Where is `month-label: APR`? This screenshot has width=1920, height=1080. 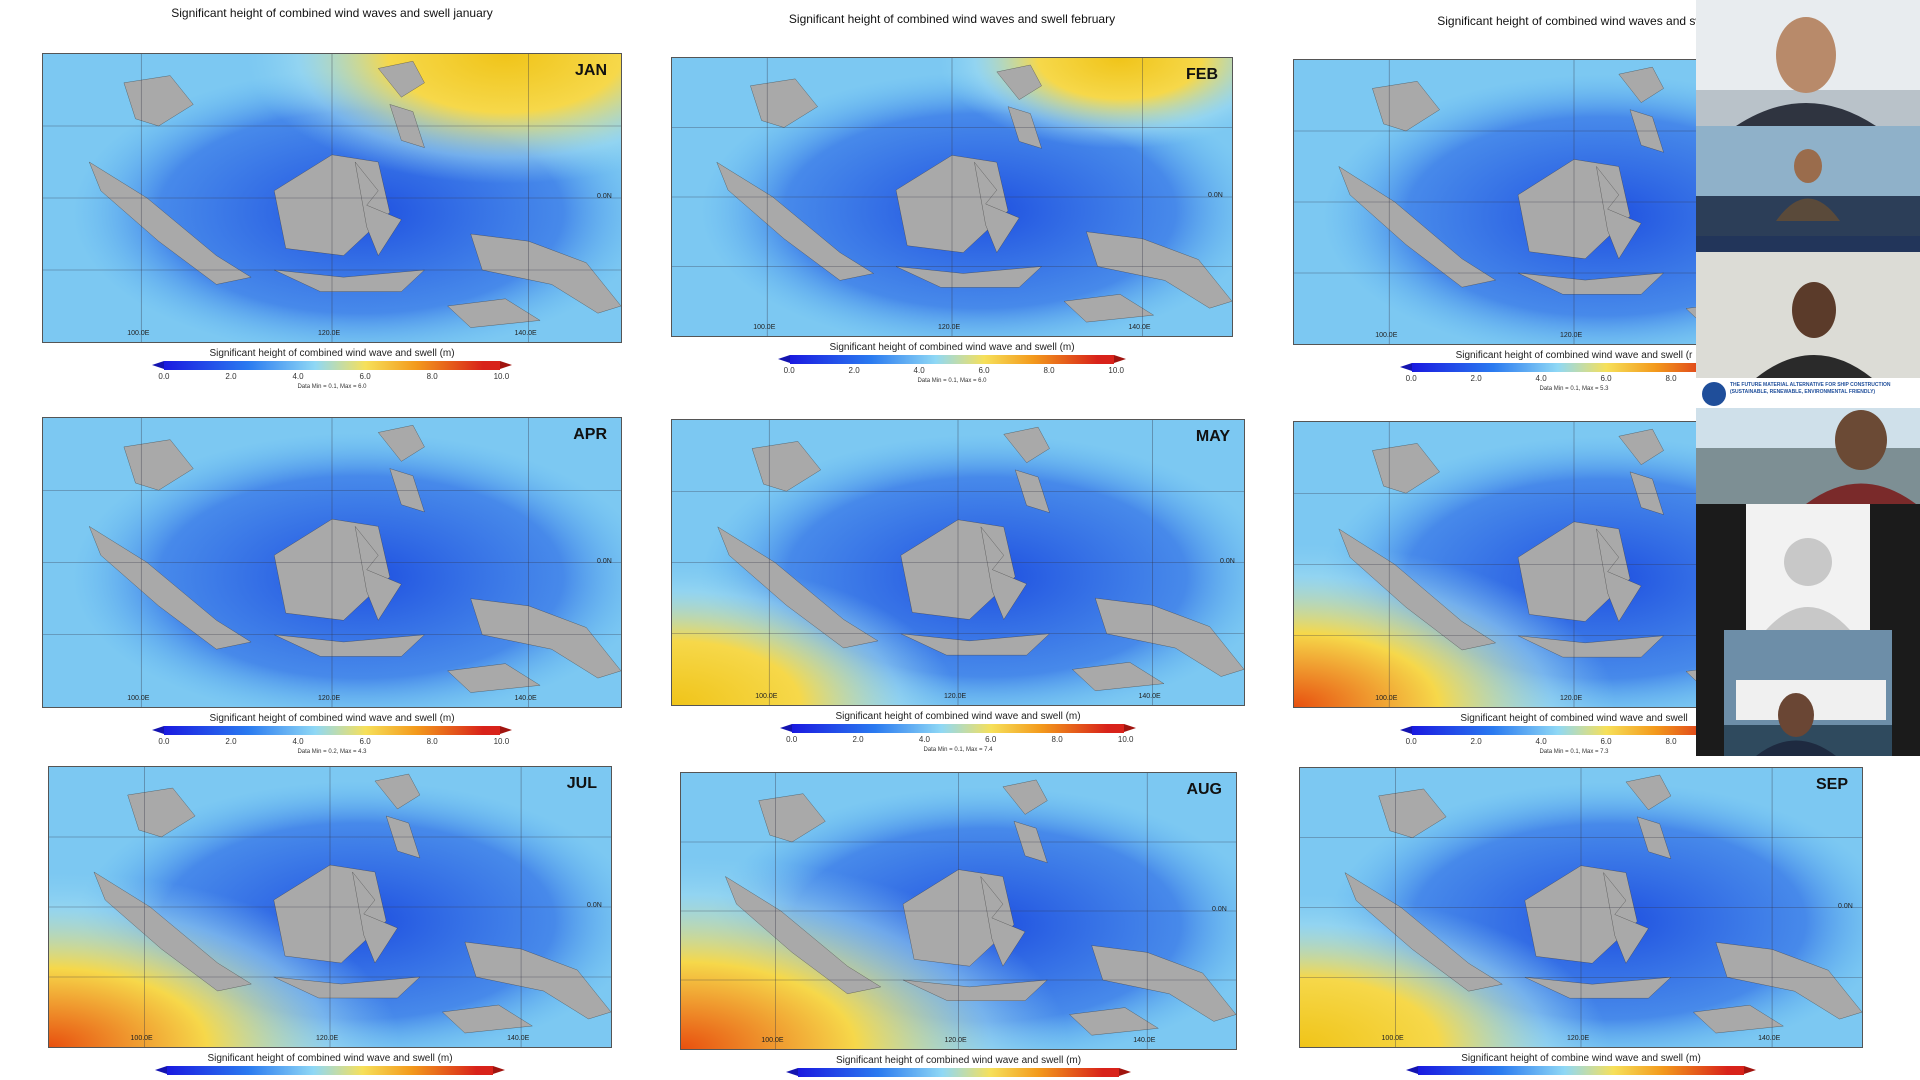
month-label: APR is located at coordinates (590, 434).